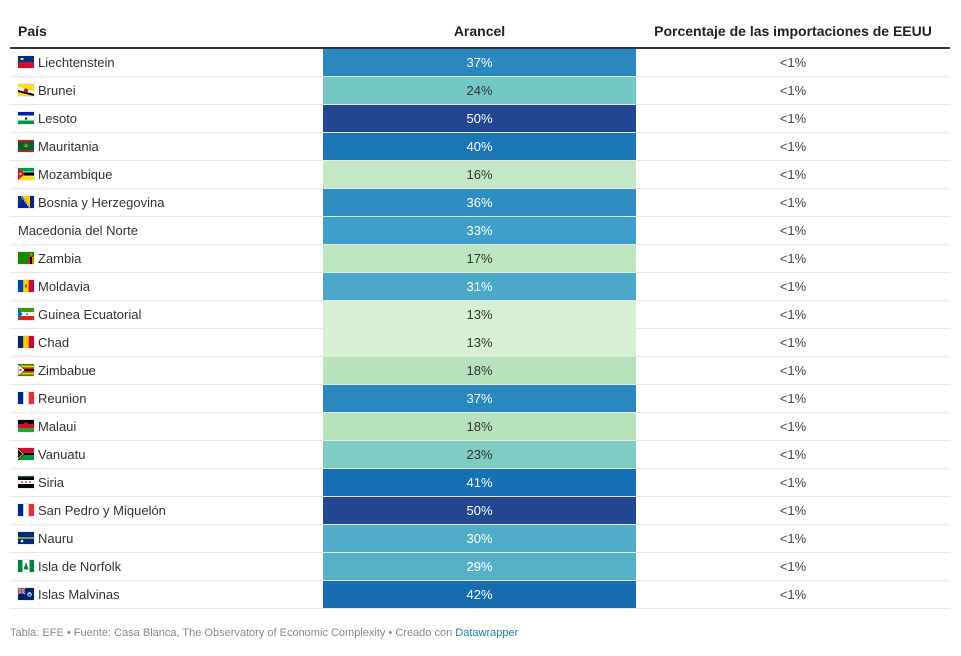 The width and height of the screenshot is (961, 656). Describe the element at coordinates (166, 174) in the screenshot. I see `country-cell: Mozambique` at that location.